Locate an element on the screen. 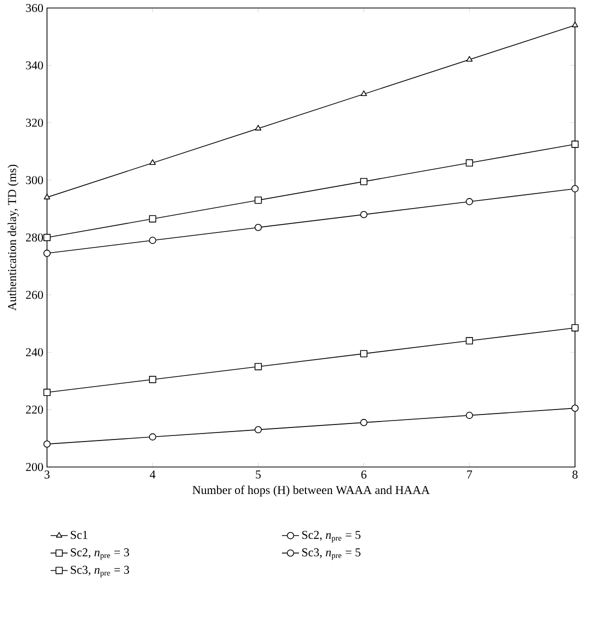  x-tick-label: 7 is located at coordinates (469, 474).